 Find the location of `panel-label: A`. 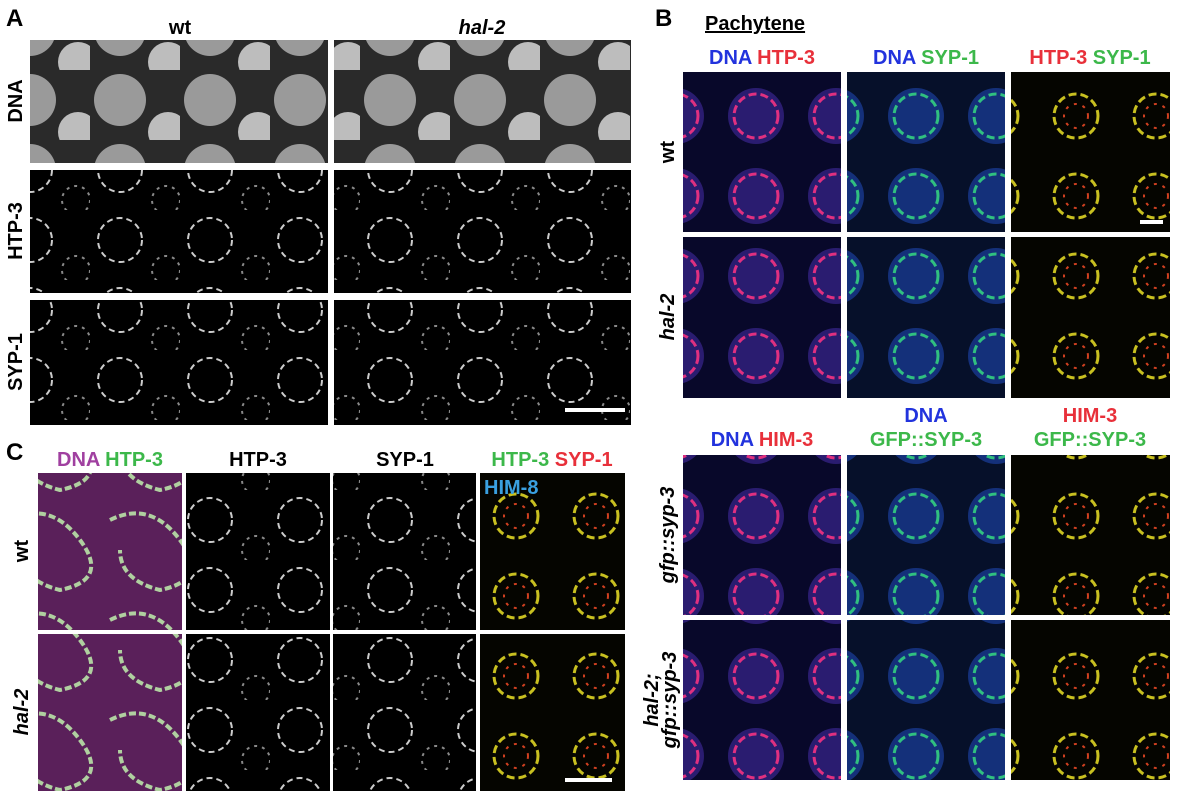

panel-label: A is located at coordinates (14, 18).